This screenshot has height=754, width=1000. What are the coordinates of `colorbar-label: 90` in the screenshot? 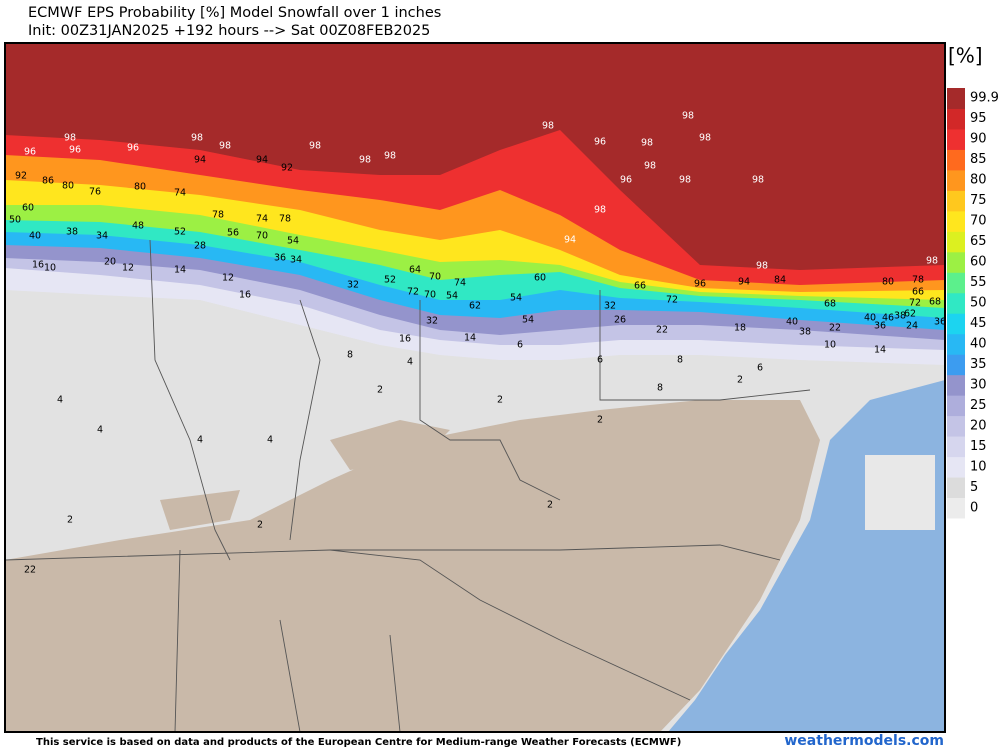 It's located at (978, 139).